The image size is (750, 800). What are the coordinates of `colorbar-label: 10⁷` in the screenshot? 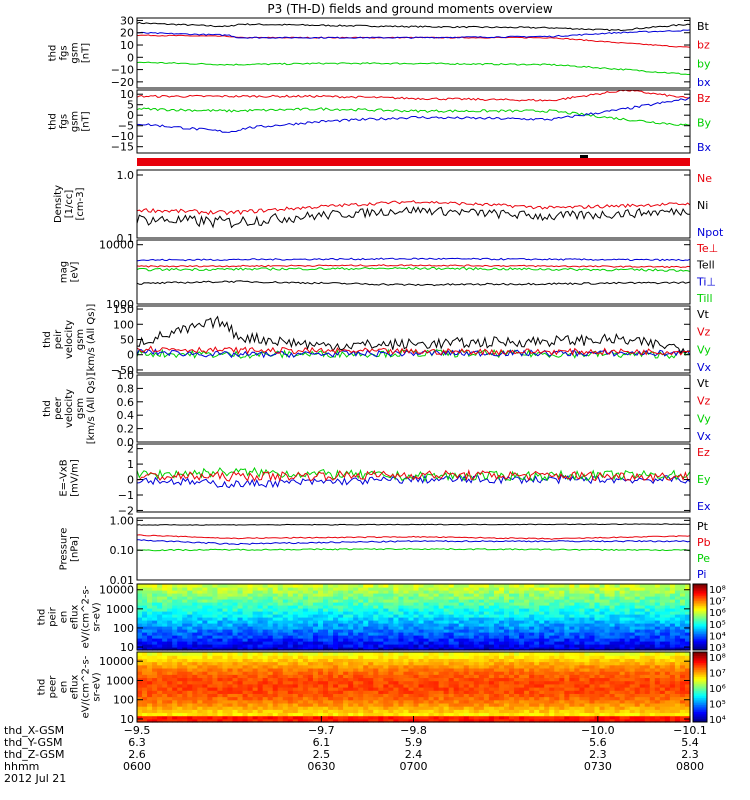 It's located at (717, 602).